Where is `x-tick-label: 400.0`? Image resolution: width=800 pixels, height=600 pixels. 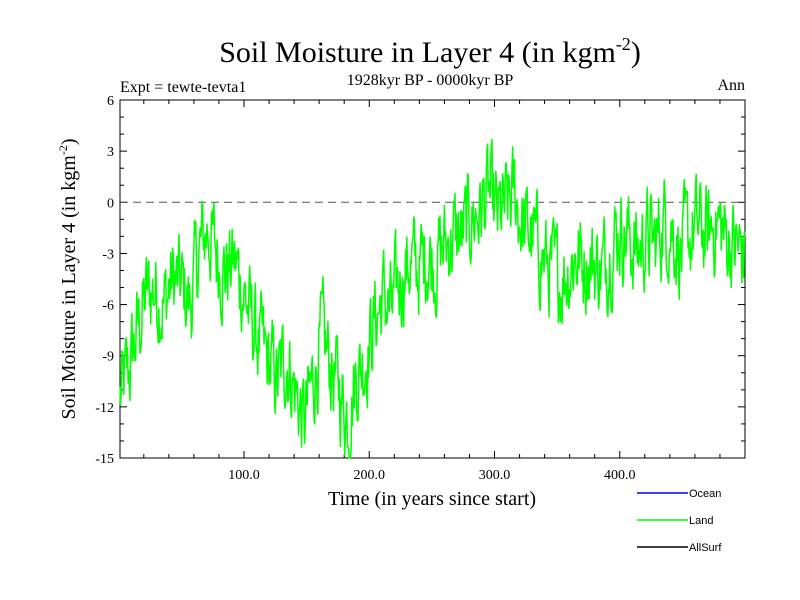 x-tick-label: 400.0 is located at coordinates (620, 475).